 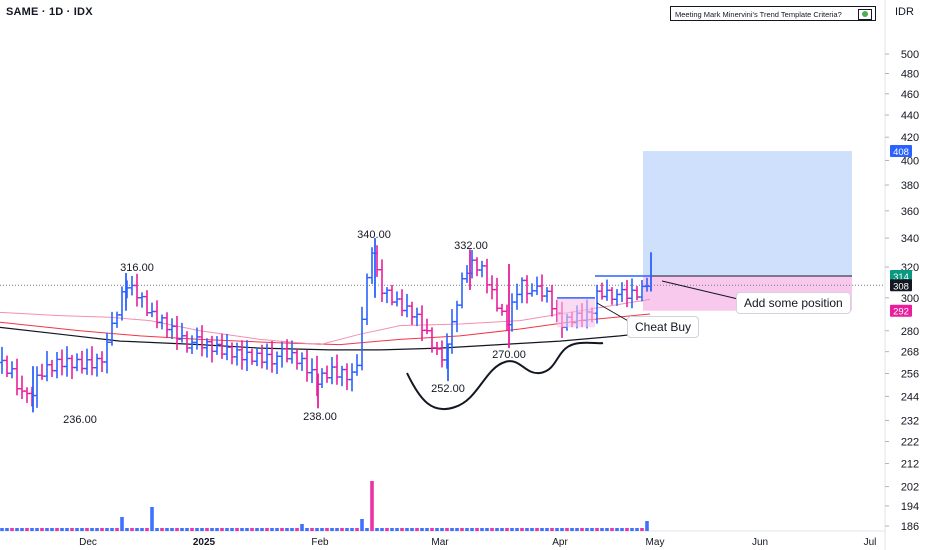 I want to click on symbol-title: SAME · 1D · IDX, so click(x=49, y=12).